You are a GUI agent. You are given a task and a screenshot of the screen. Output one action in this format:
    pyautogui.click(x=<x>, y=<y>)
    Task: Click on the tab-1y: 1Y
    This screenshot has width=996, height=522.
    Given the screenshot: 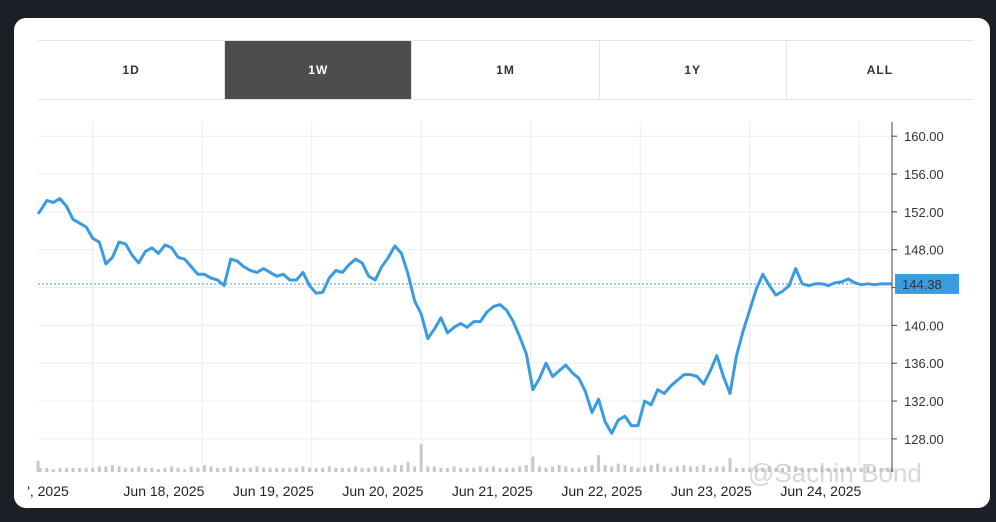 What is the action you would take?
    pyautogui.click(x=693, y=70)
    